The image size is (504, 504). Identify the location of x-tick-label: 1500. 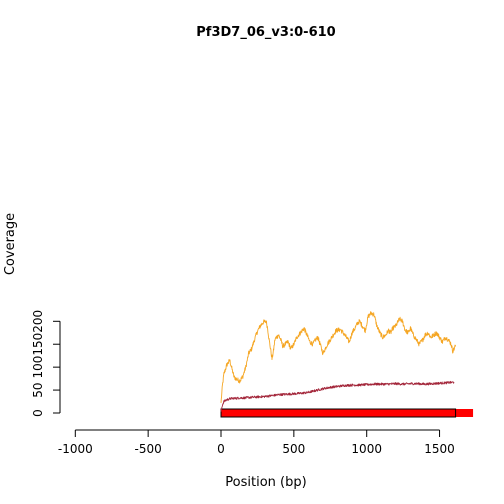
(439, 449).